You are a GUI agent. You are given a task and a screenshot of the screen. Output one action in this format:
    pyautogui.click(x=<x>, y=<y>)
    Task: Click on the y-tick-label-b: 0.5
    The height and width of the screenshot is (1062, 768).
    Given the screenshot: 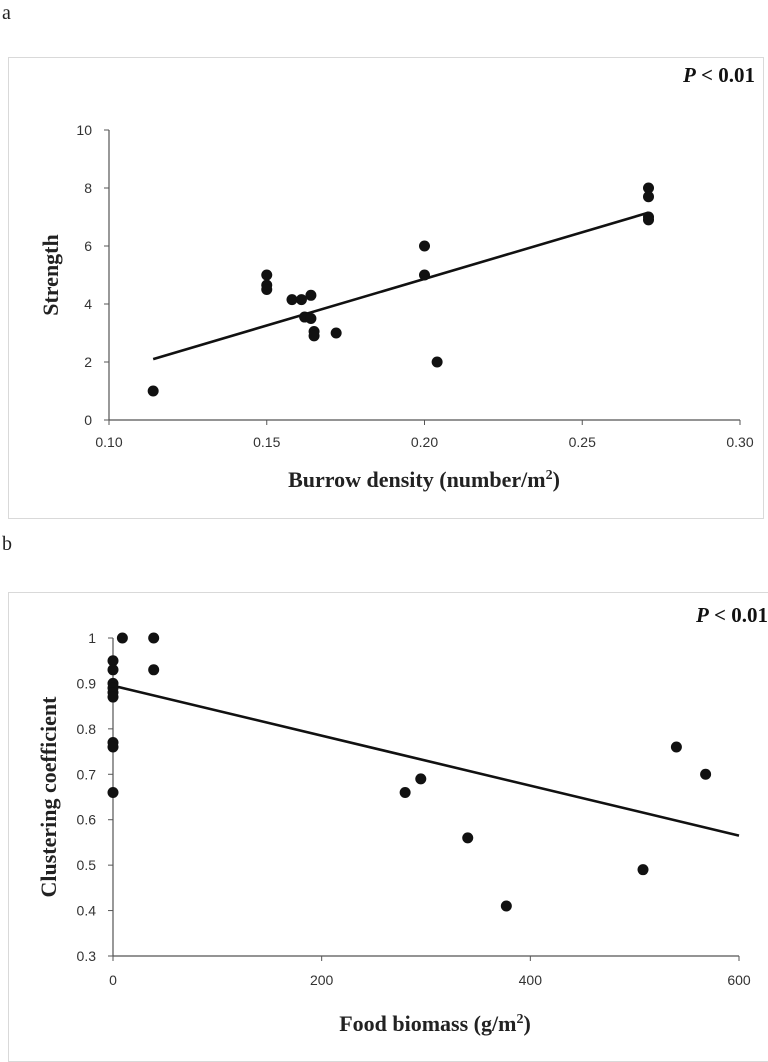 What is the action you would take?
    pyautogui.click(x=87, y=865)
    